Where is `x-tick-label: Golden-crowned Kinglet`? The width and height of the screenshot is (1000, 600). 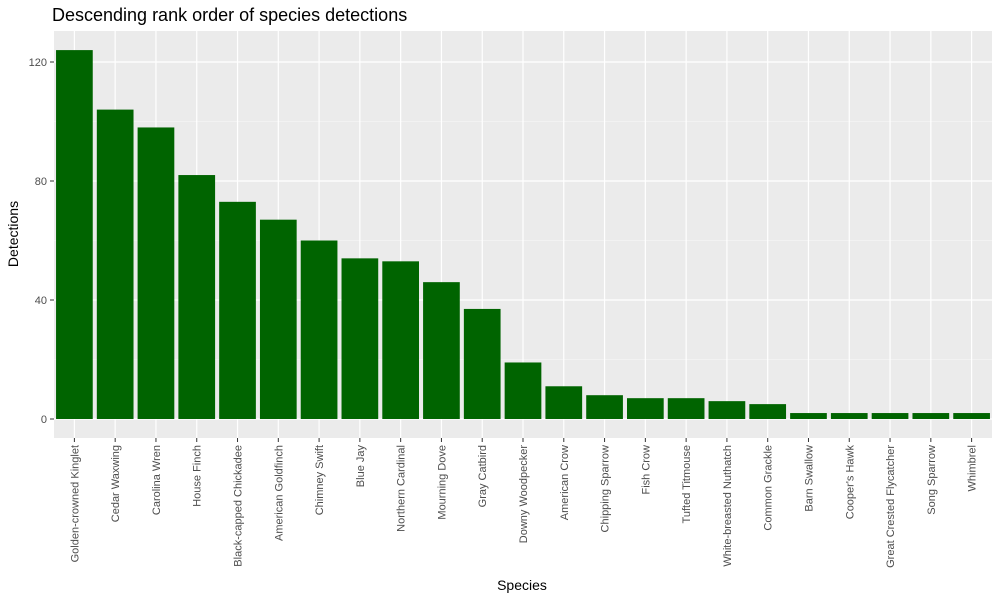
x-tick-label: Golden-crowned Kinglet is located at coordinates (75, 503).